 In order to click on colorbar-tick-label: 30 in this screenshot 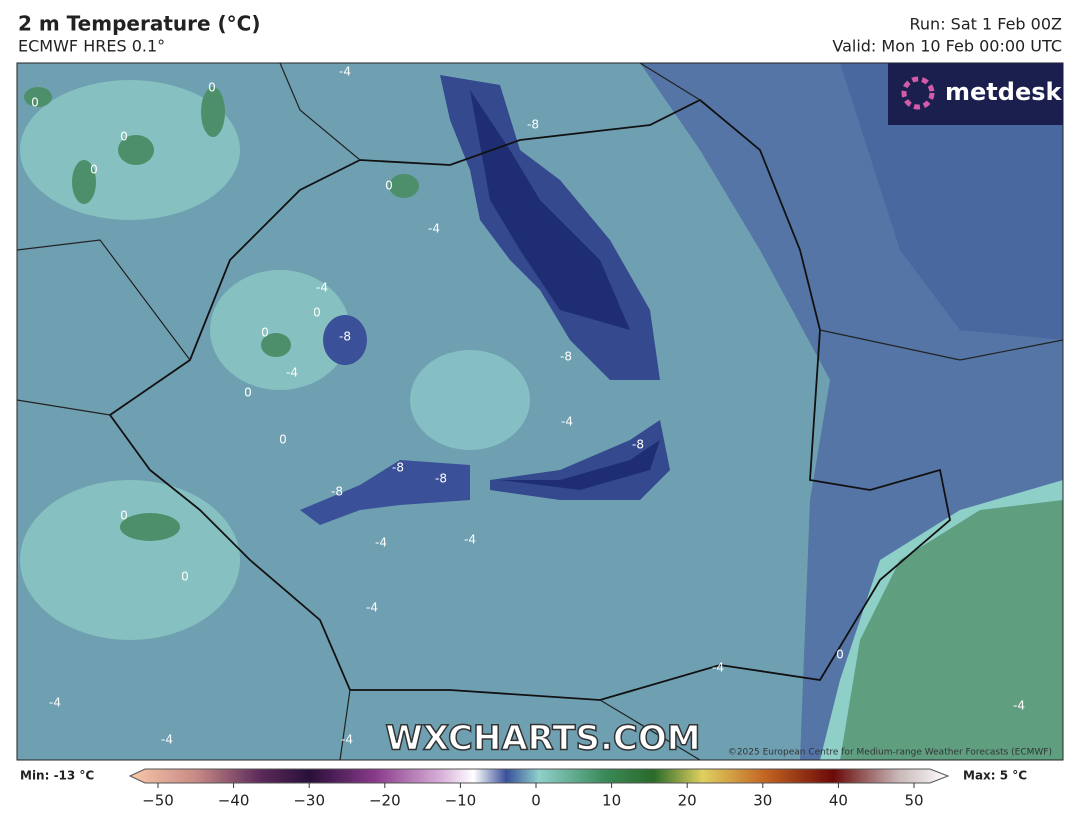, I will do `click(762, 801)`.